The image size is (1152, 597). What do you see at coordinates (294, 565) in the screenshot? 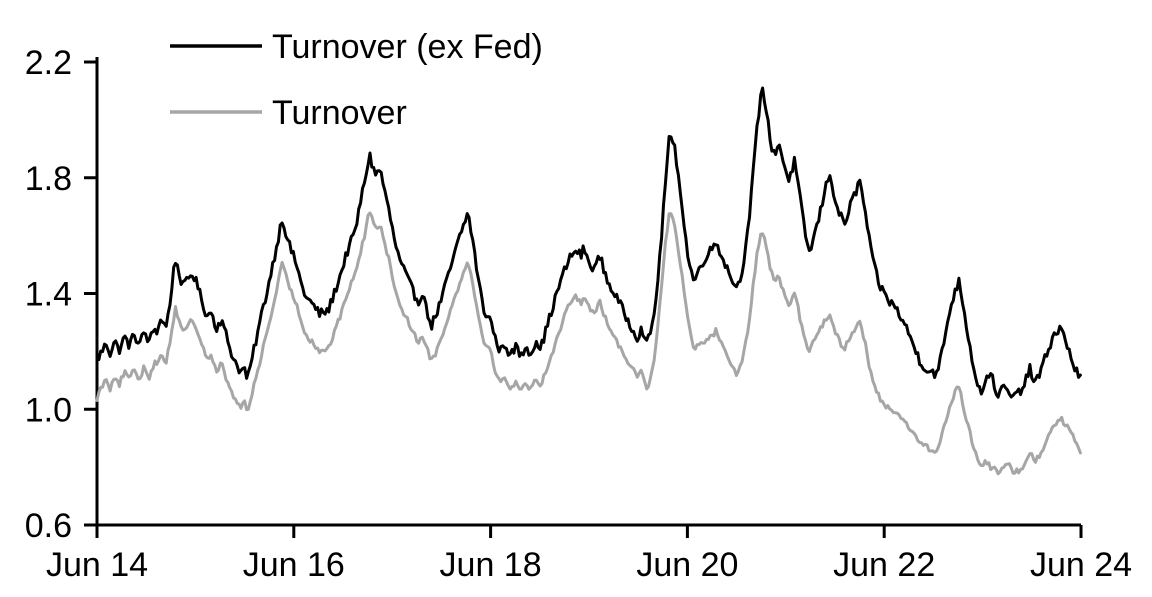
I see `x-tick-label: Jun 16` at bounding box center [294, 565].